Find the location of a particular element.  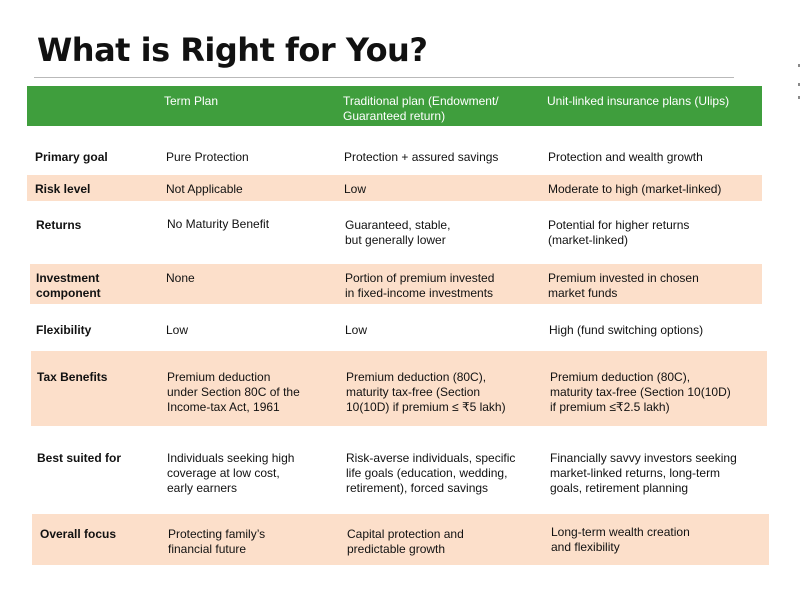

row-label: Primary goal is located at coordinates (71, 157).